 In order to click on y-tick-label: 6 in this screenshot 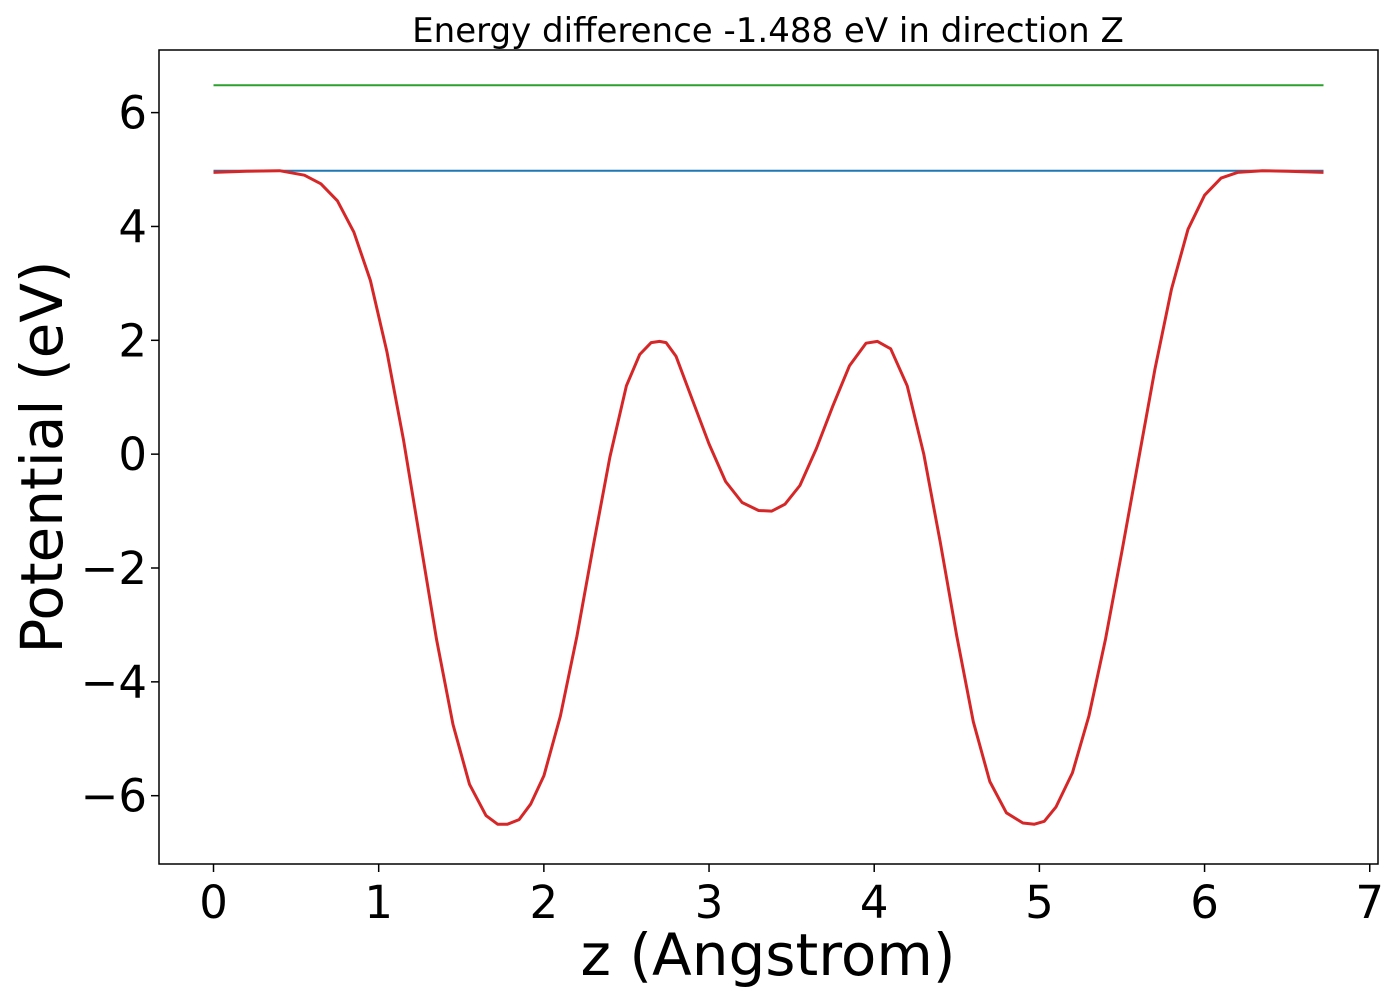, I will do `click(132, 113)`.